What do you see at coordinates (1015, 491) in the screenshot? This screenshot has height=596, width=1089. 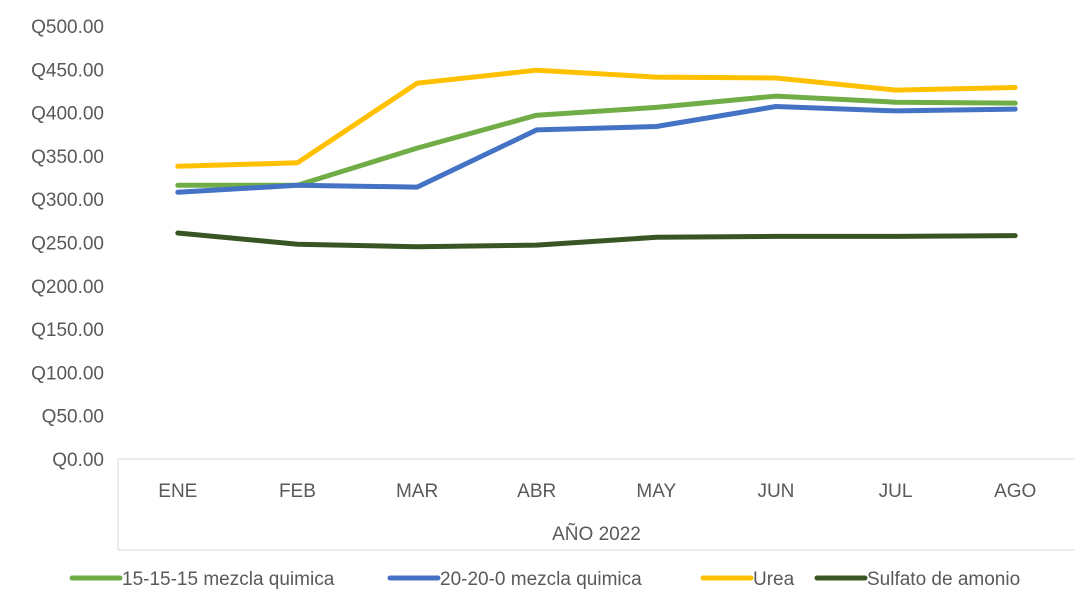 I see `x-tick-label: AGO` at bounding box center [1015, 491].